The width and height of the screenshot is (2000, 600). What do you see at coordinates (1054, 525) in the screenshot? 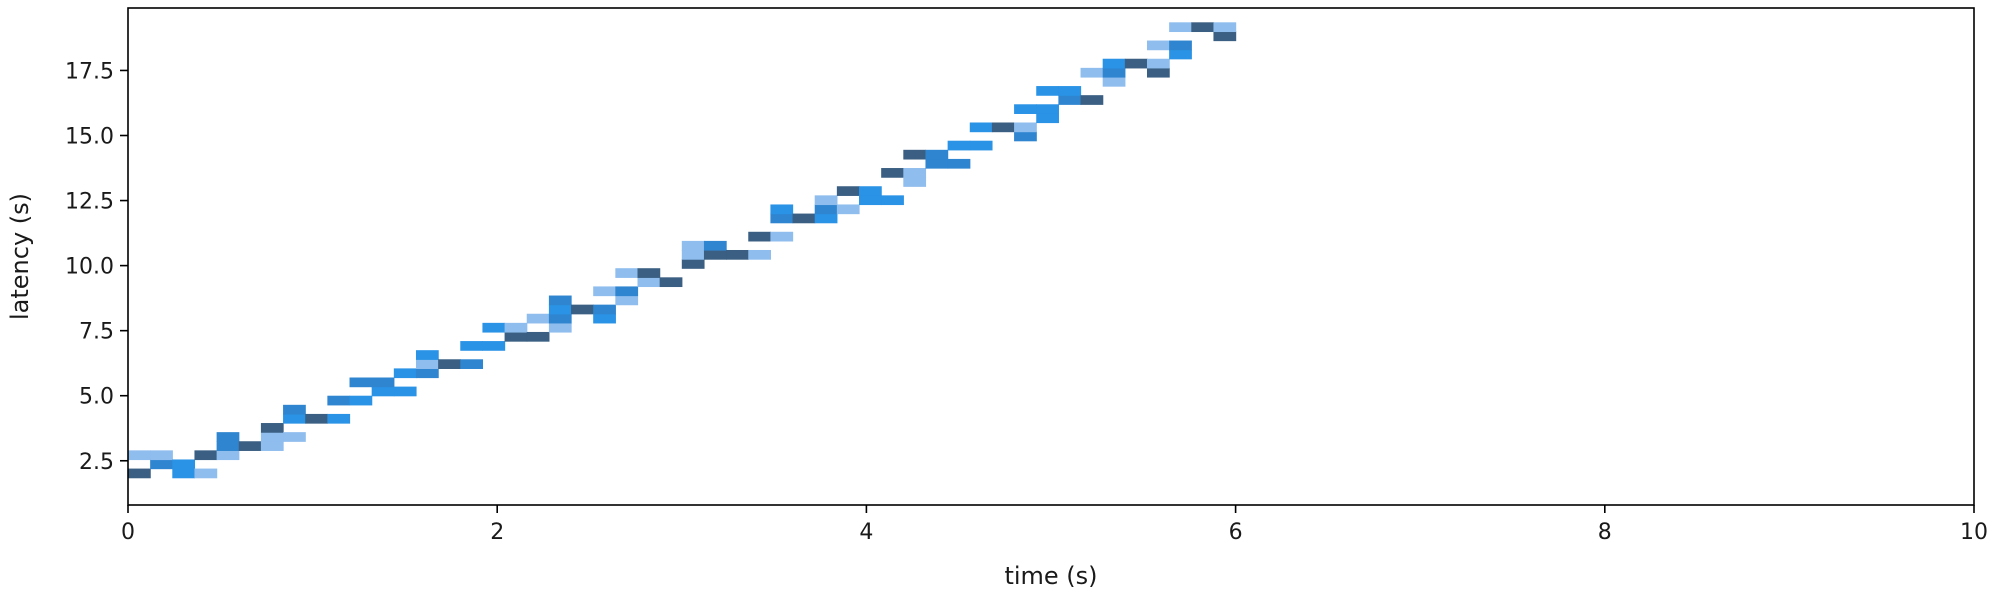
I see `x-axis: 0 2 4 6 8 10` at bounding box center [1054, 525].